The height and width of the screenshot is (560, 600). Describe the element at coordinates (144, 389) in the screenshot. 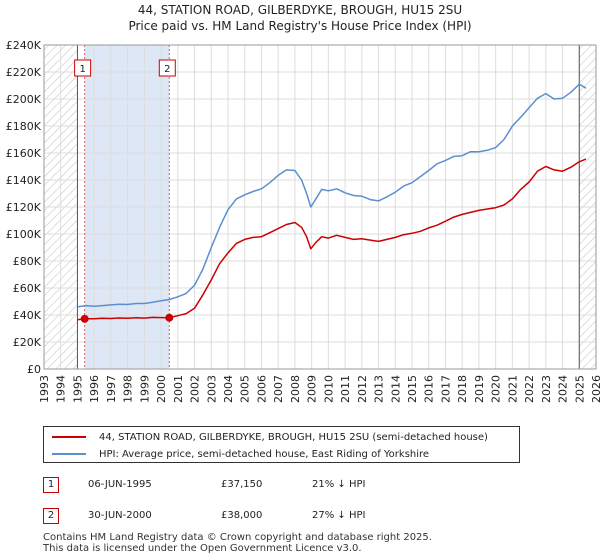

I see `x-tick-label: 1999` at that location.